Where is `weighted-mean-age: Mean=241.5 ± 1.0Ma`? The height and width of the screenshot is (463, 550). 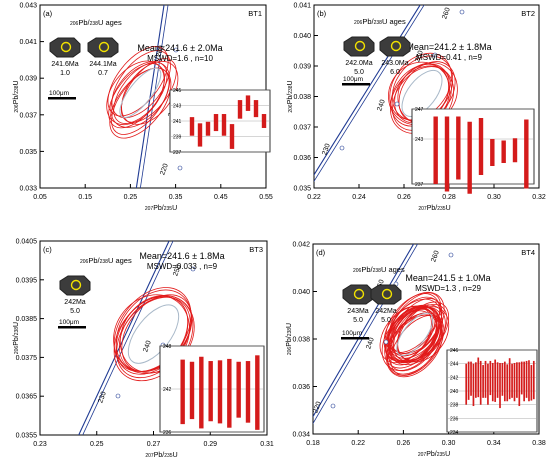 weighted-mean-age: Mean=241.5 ± 1.0Ma is located at coordinates (447, 278).